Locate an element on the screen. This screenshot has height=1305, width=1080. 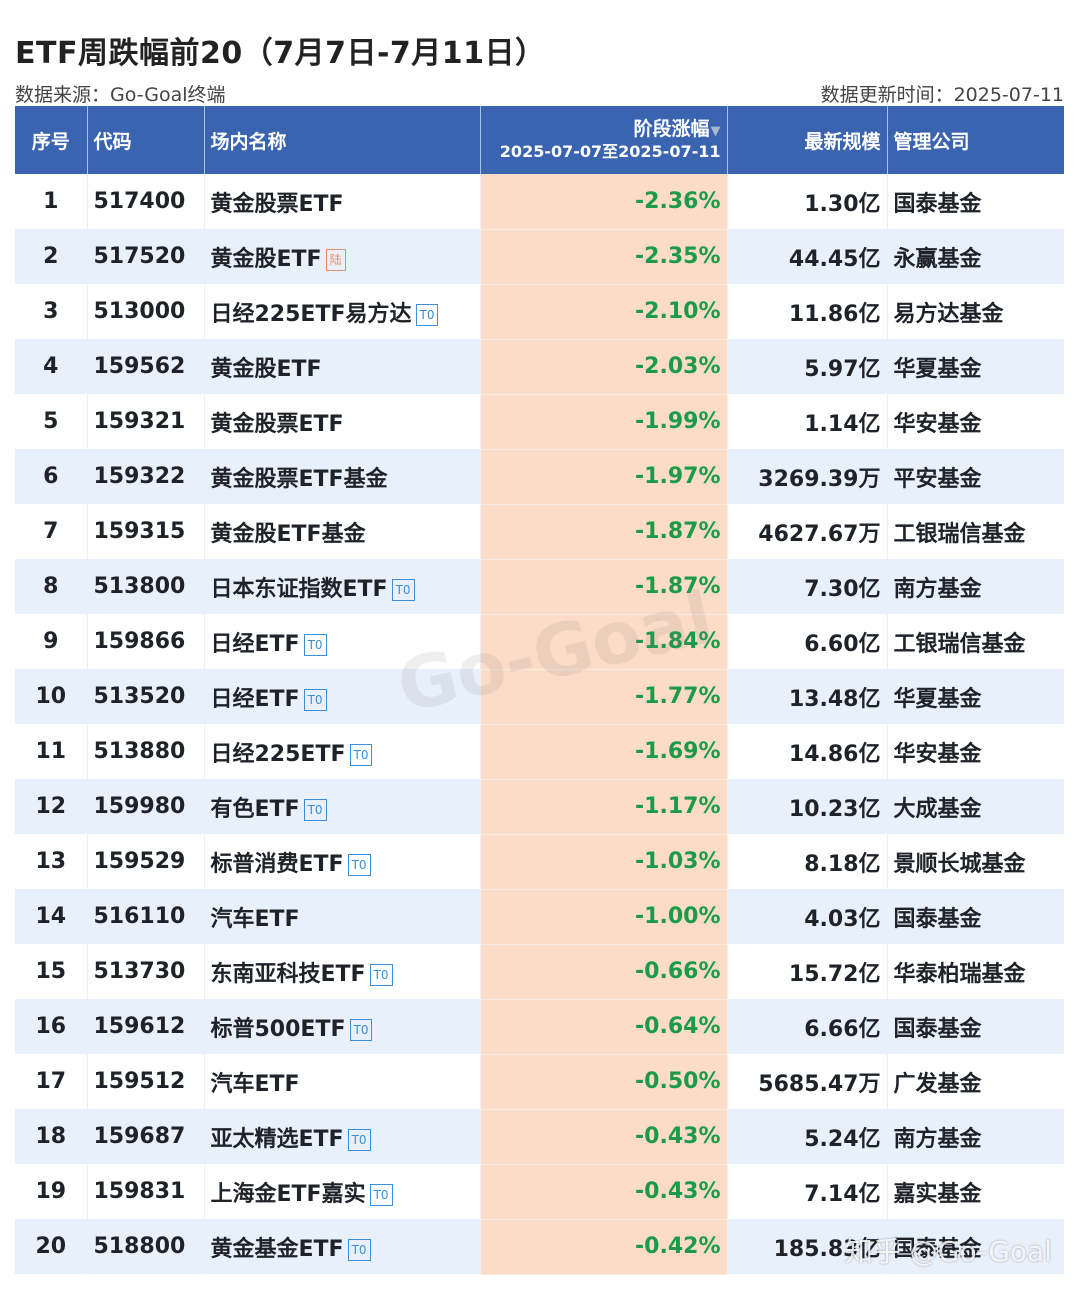
table-row: 3 513000 日经225ETF易方达 T0 -2.10% 11.86亿 易方达基金 is located at coordinates (539, 312).